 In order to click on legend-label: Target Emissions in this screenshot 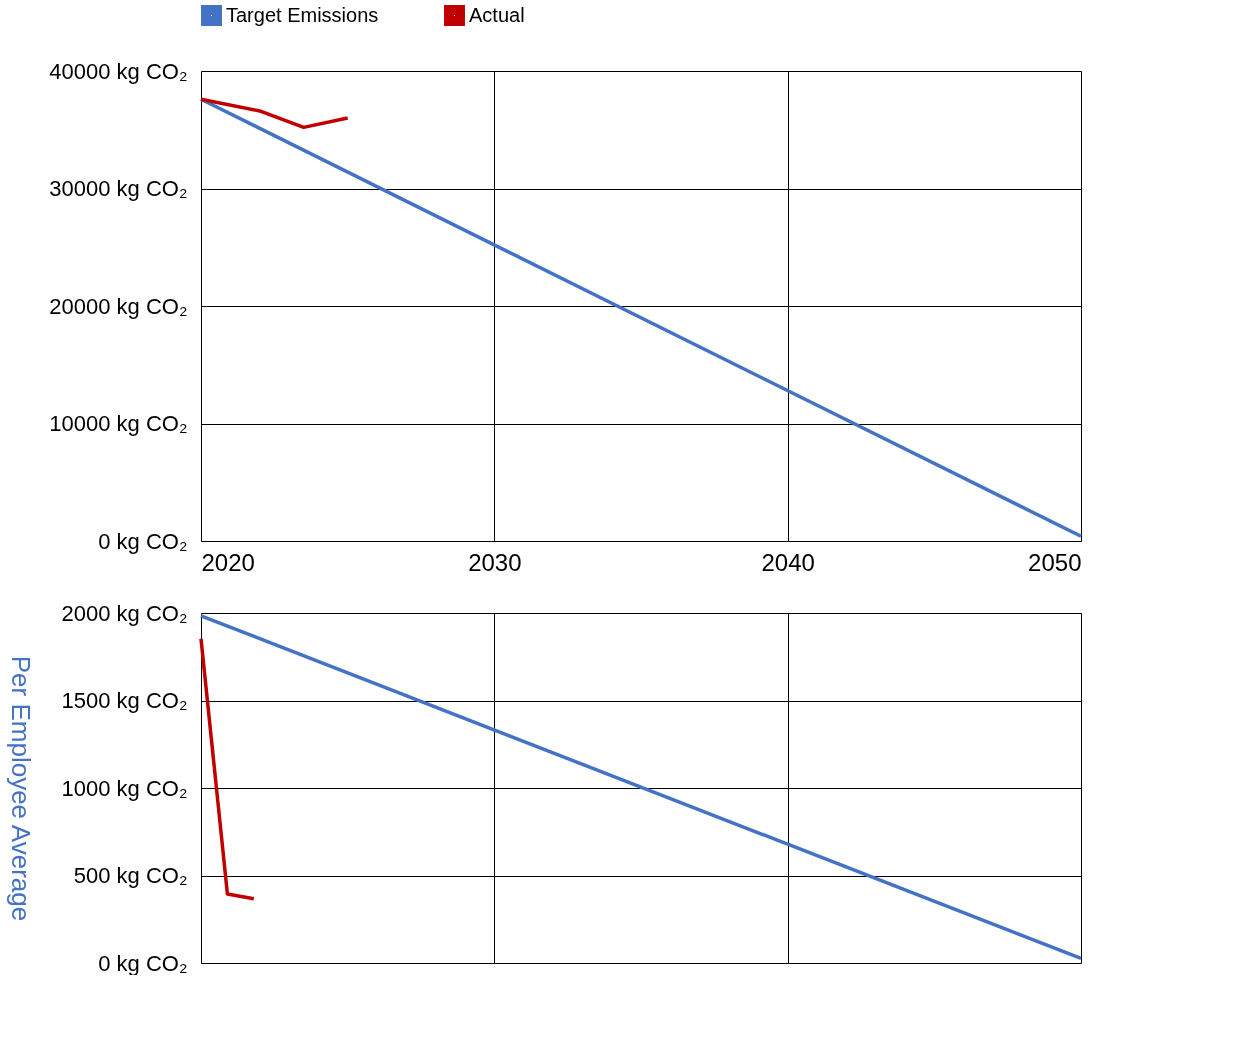, I will do `click(302, 14)`.